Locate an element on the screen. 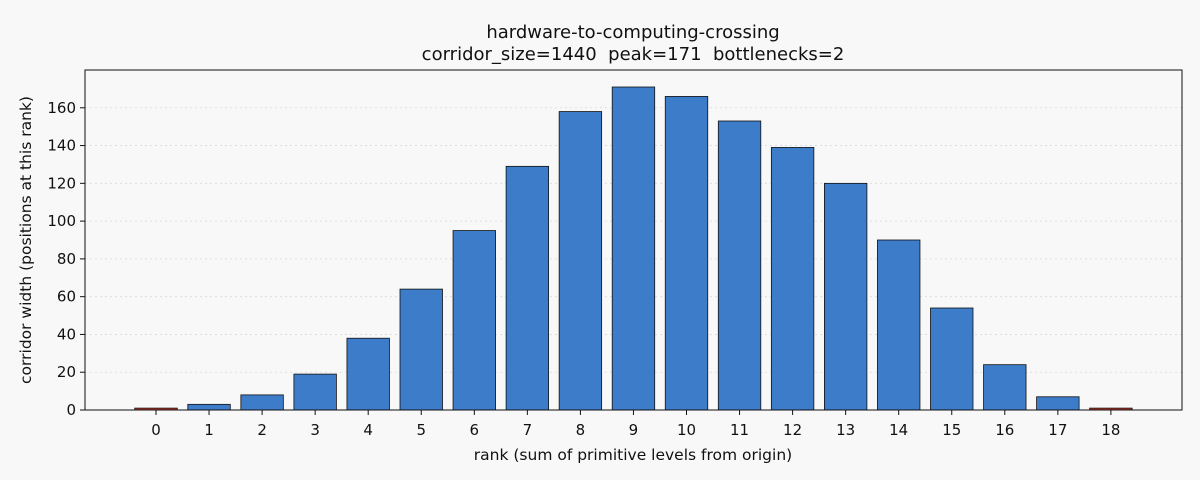  y-axis-ticks: 0 20 40 60 80 100 120 140 160 is located at coordinates (66, 259).